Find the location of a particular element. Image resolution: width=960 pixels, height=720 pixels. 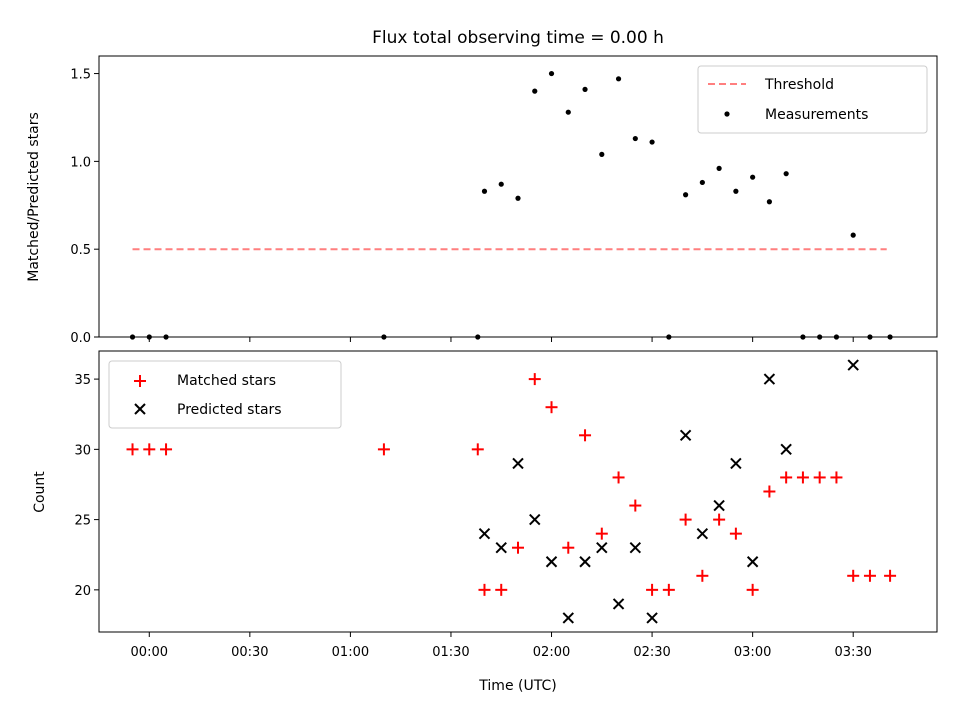

x-tick-label: 03:30 is located at coordinates (852, 652).